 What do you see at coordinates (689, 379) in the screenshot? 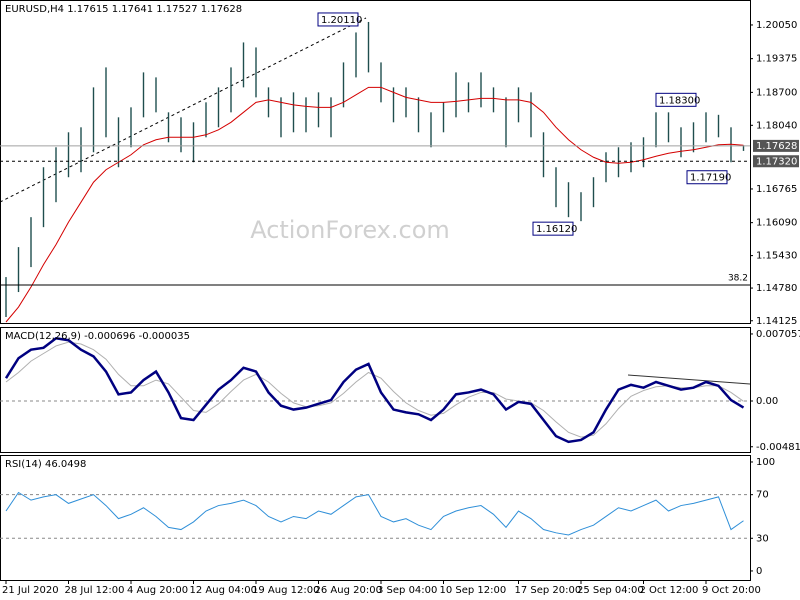
I see `macd-trend-line` at bounding box center [689, 379].